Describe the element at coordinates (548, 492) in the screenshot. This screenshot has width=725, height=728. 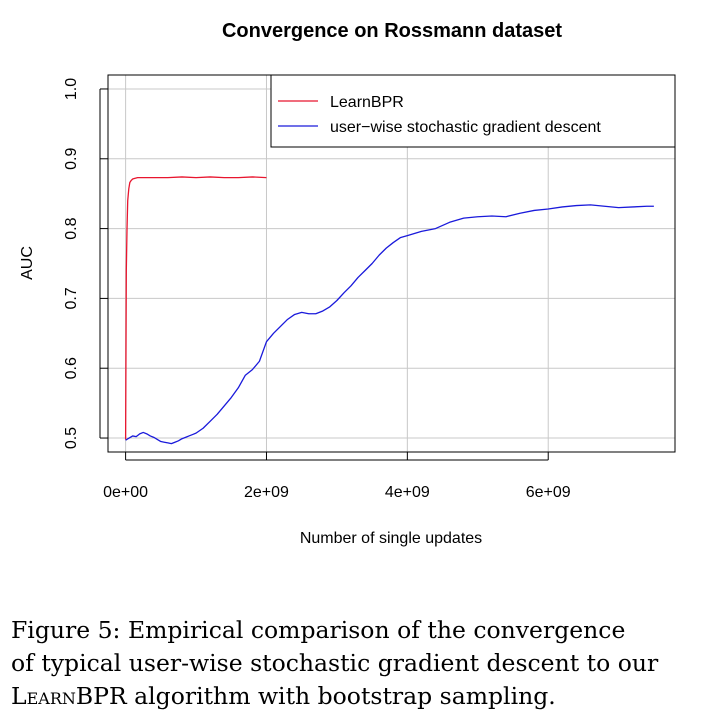
I see `x-tick-label: 6e+09` at that location.